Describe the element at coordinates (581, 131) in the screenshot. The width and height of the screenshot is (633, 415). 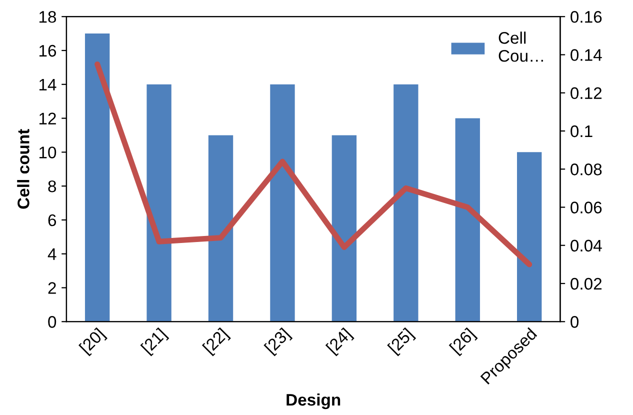
I see `y2-tick-label: 0.1` at that location.